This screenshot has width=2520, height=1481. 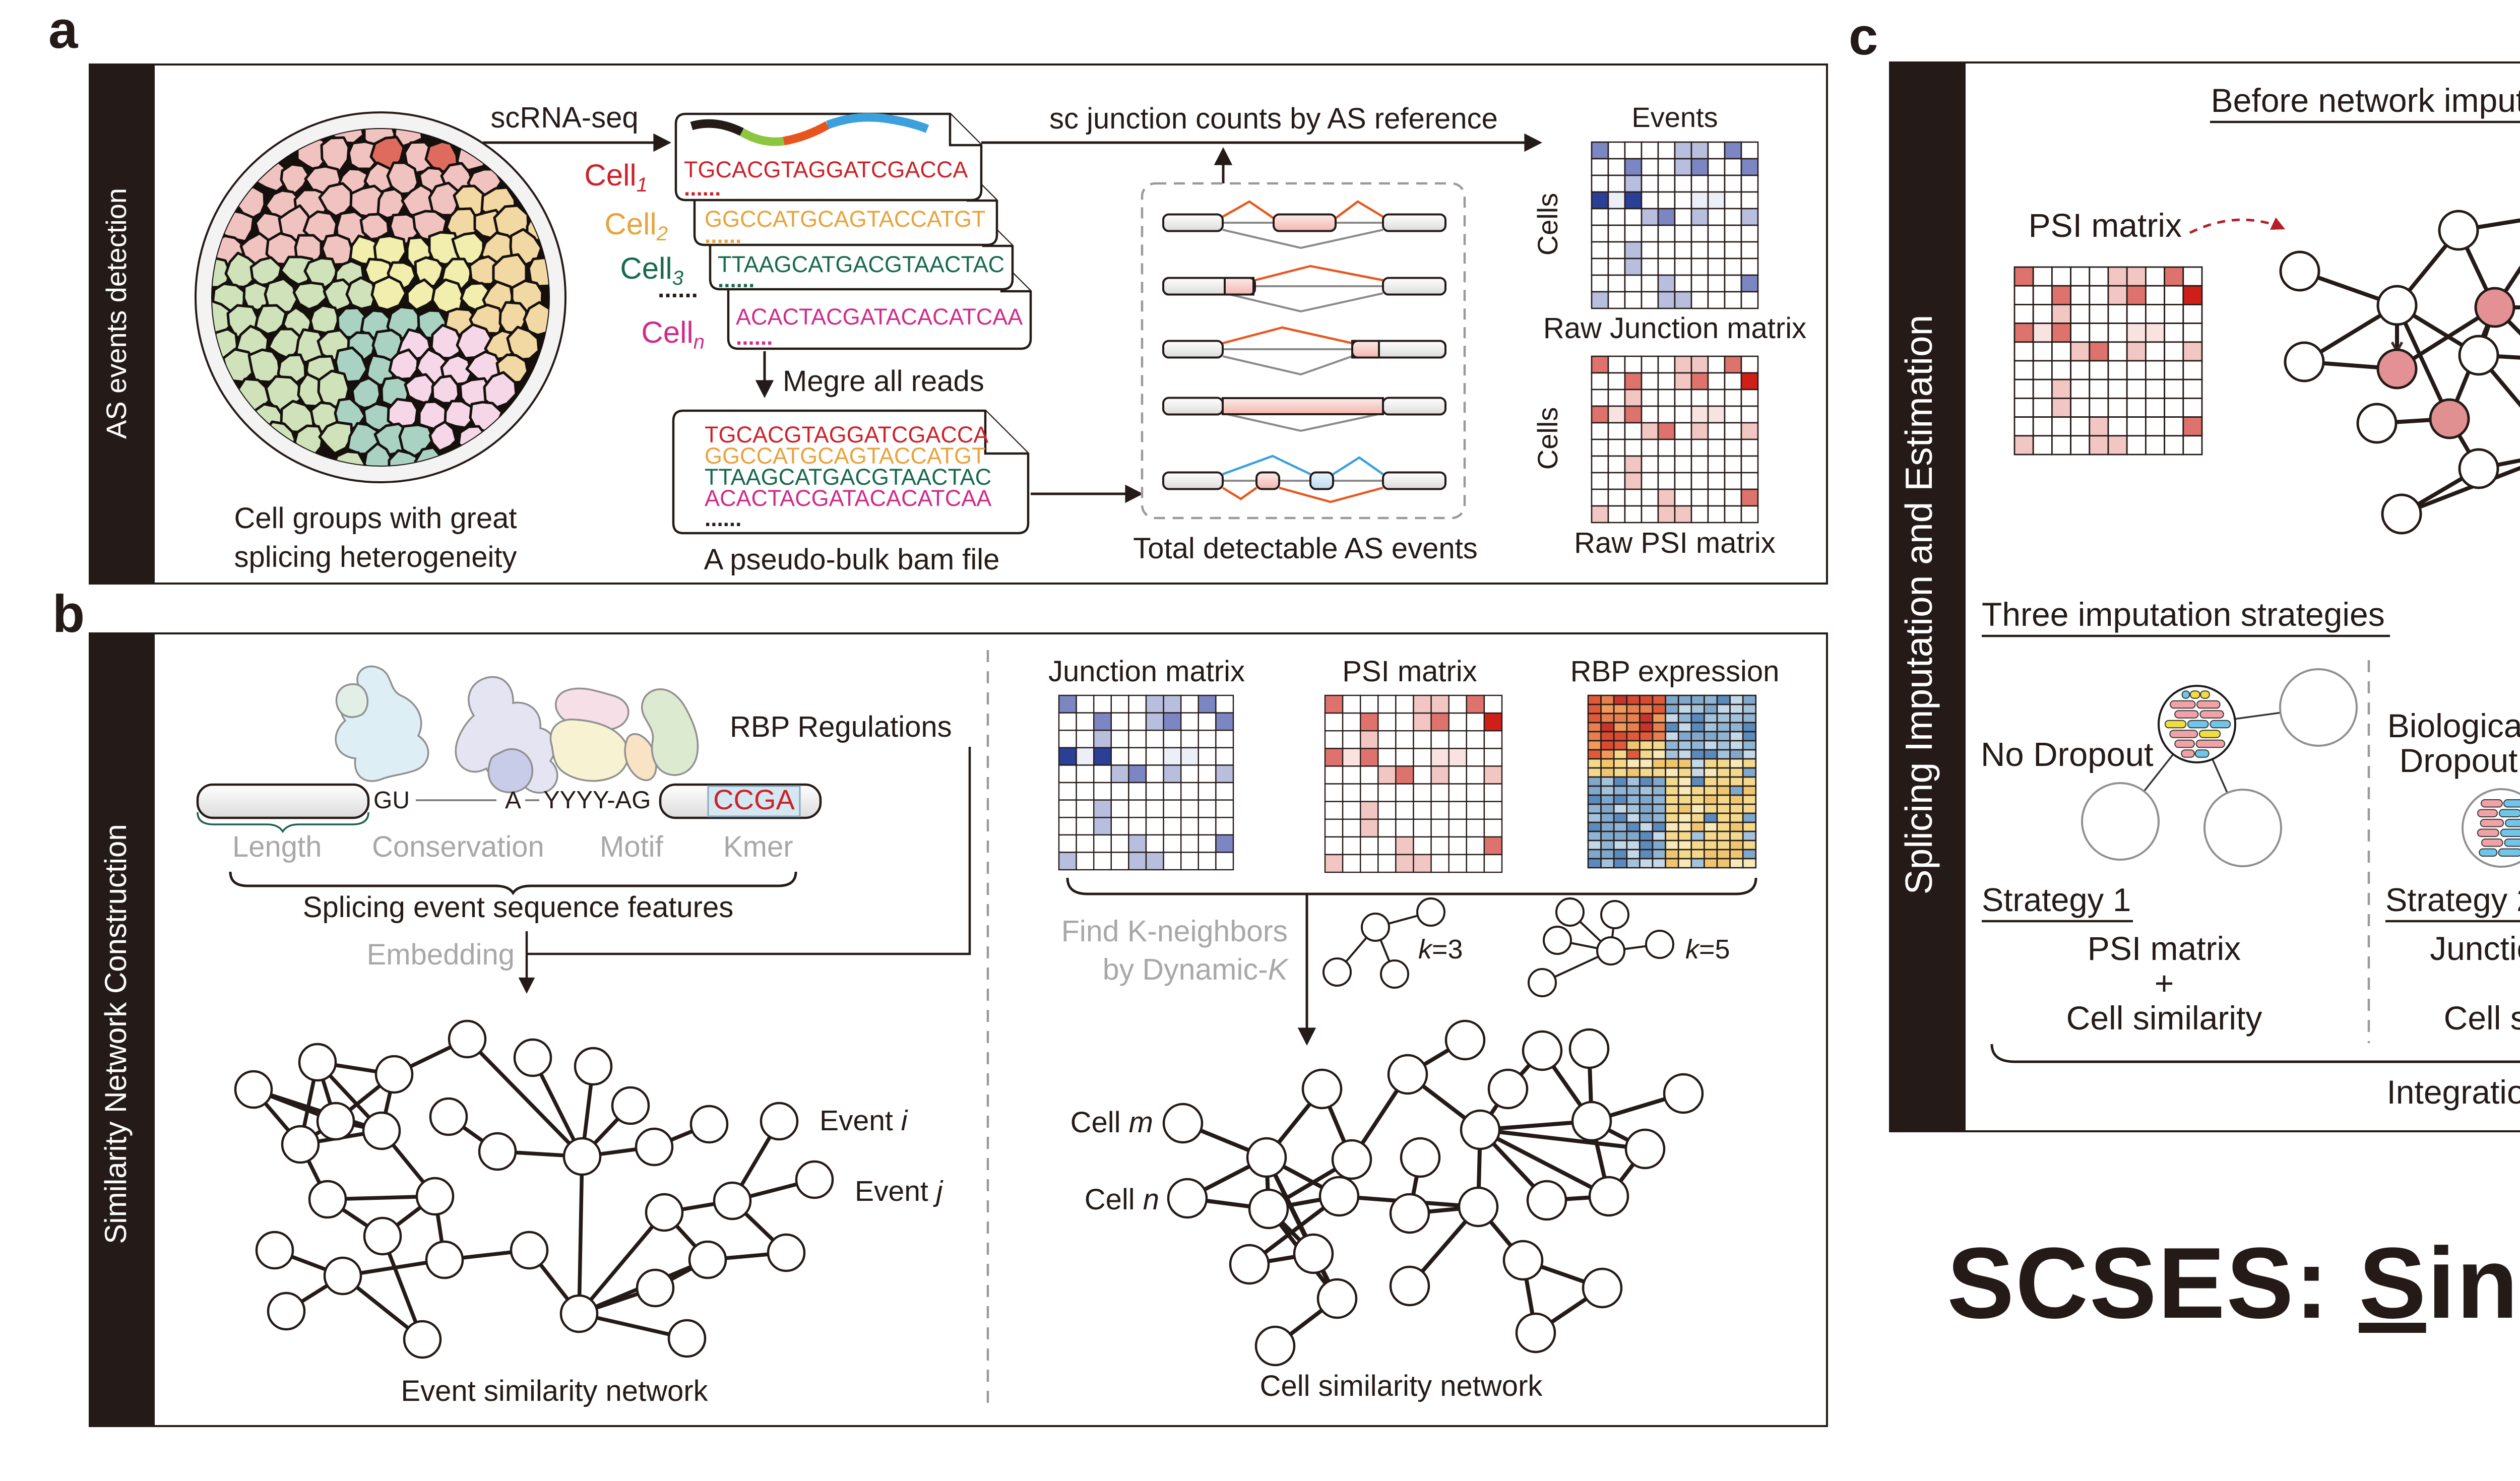 I want to click on svg-text: Event j, so click(x=899, y=1191).